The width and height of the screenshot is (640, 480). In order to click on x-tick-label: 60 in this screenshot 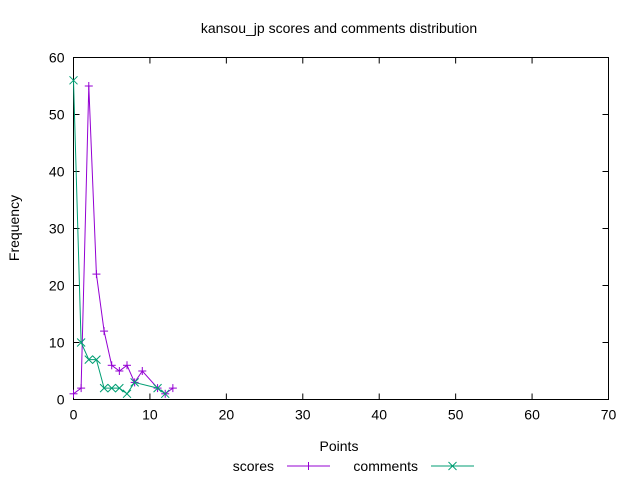, I will do `click(532, 415)`.